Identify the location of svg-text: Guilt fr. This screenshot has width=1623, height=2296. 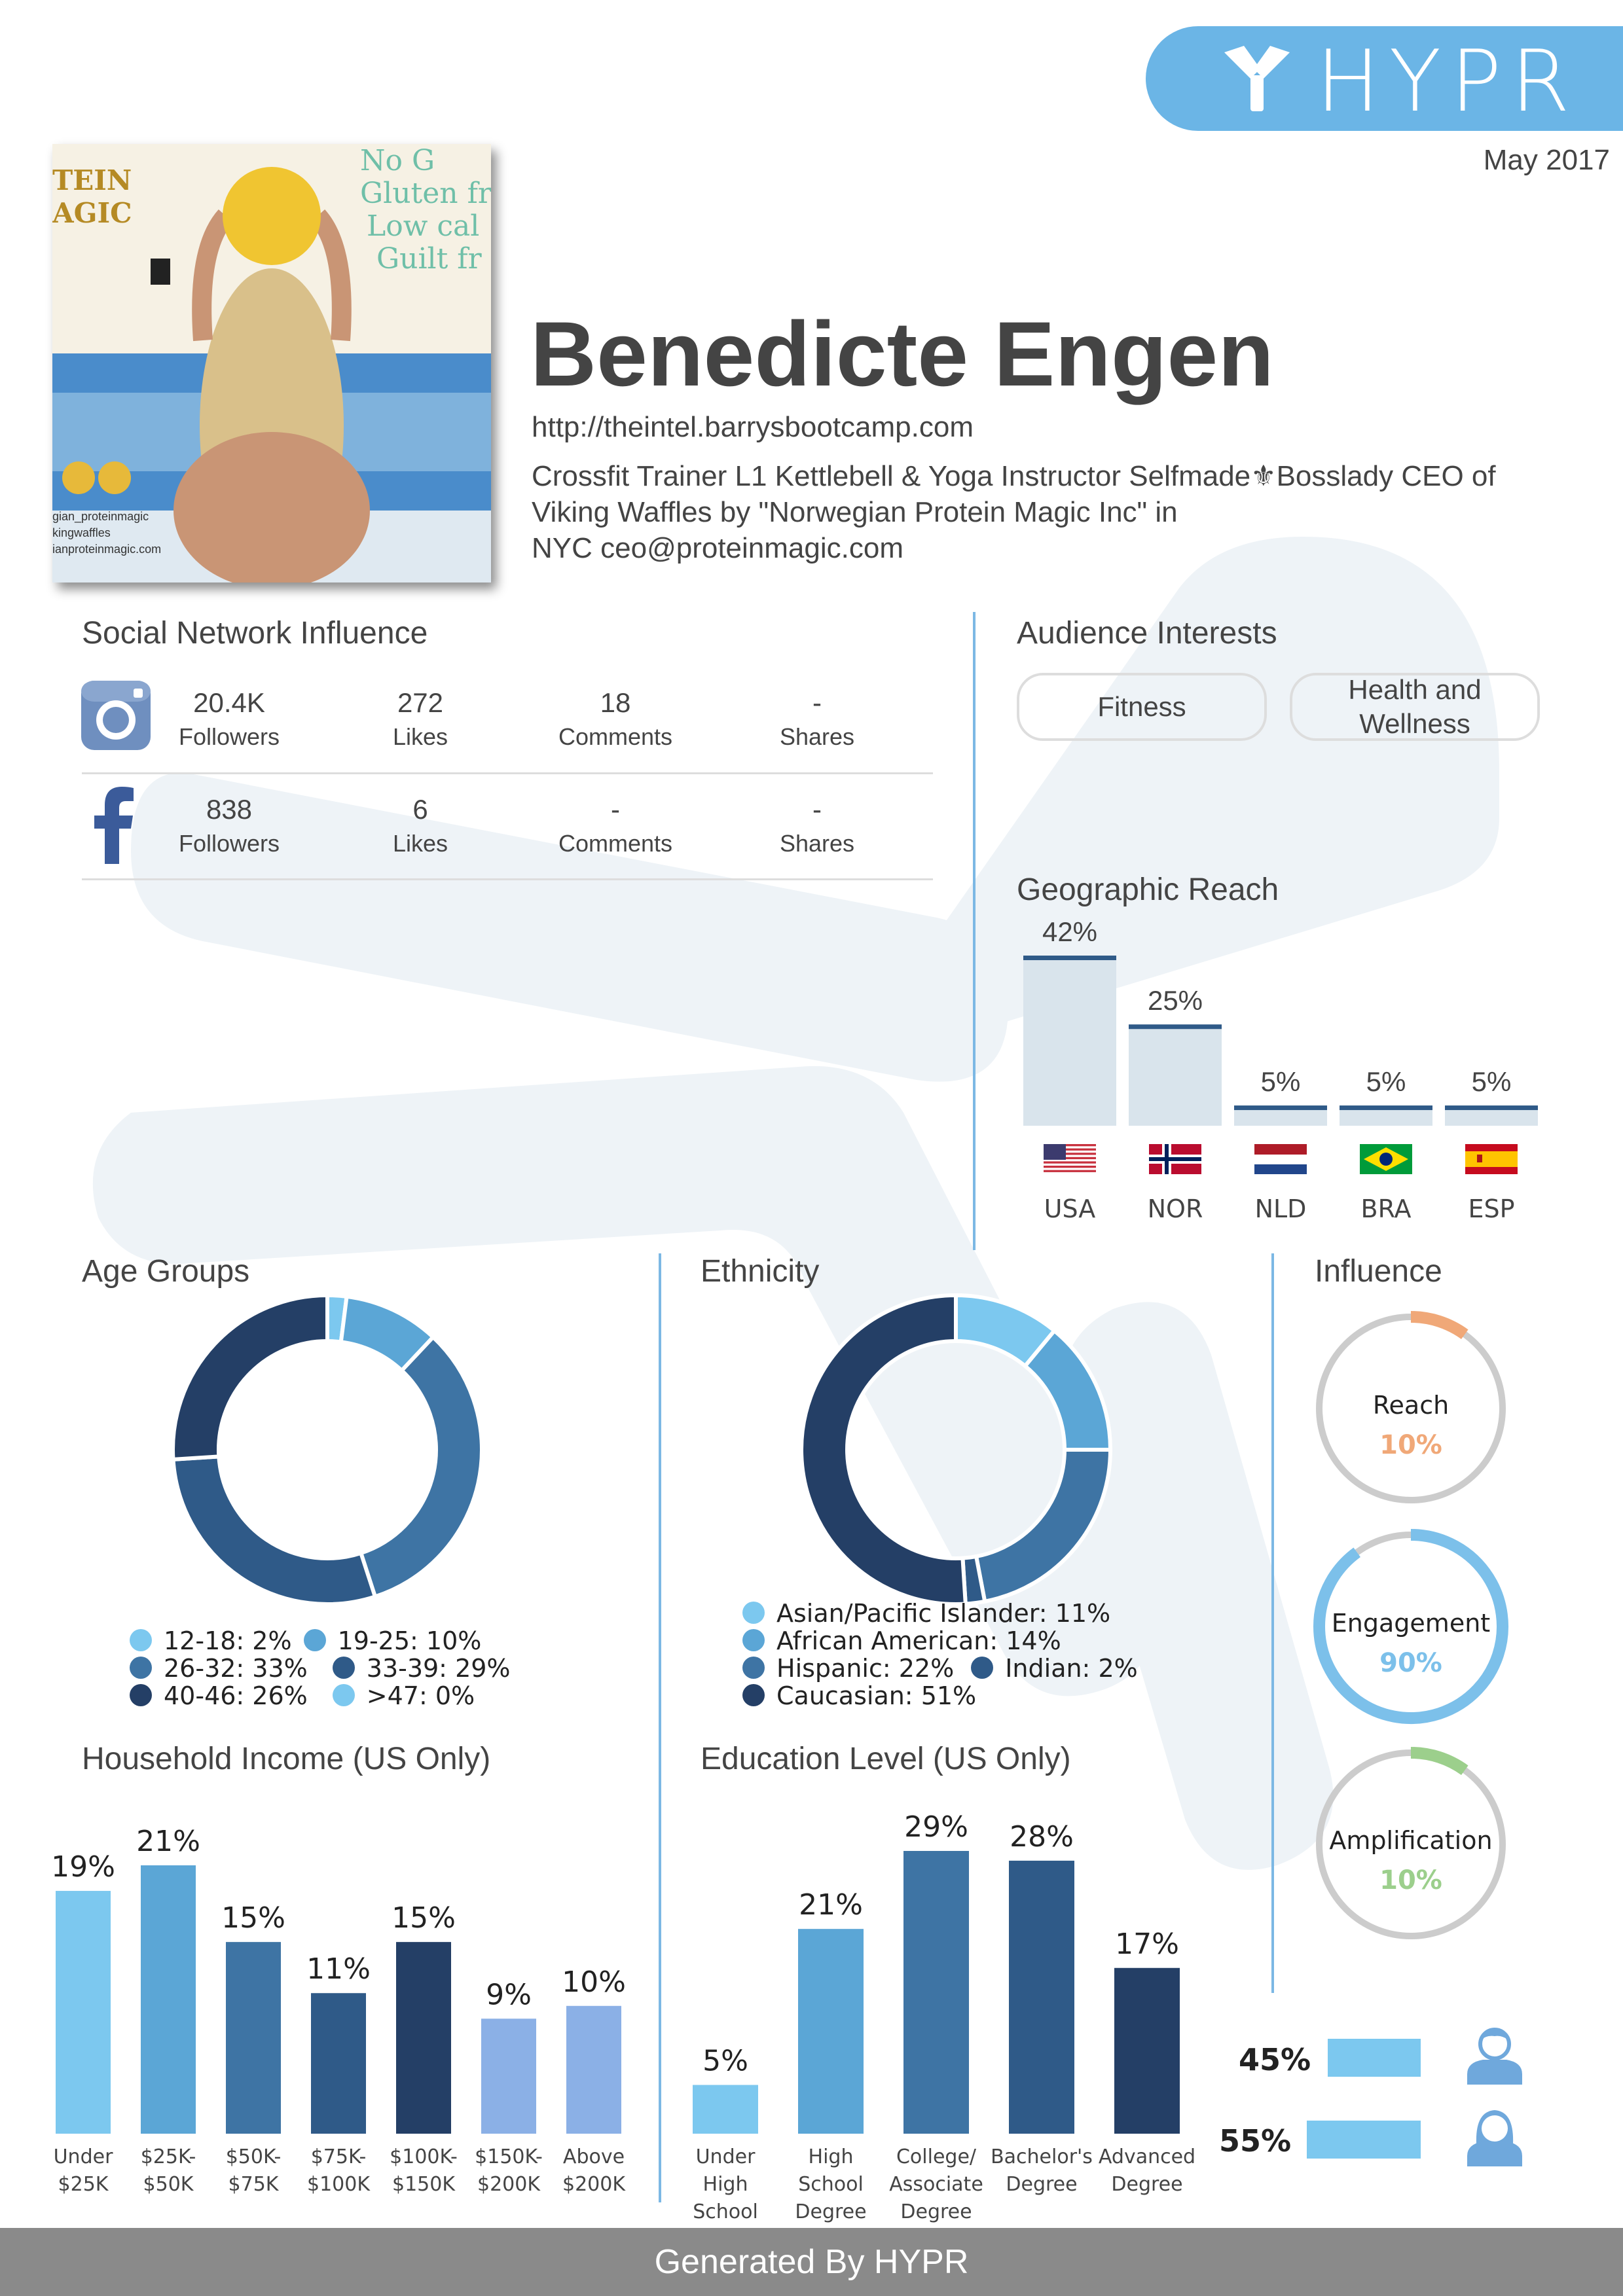
(429, 259).